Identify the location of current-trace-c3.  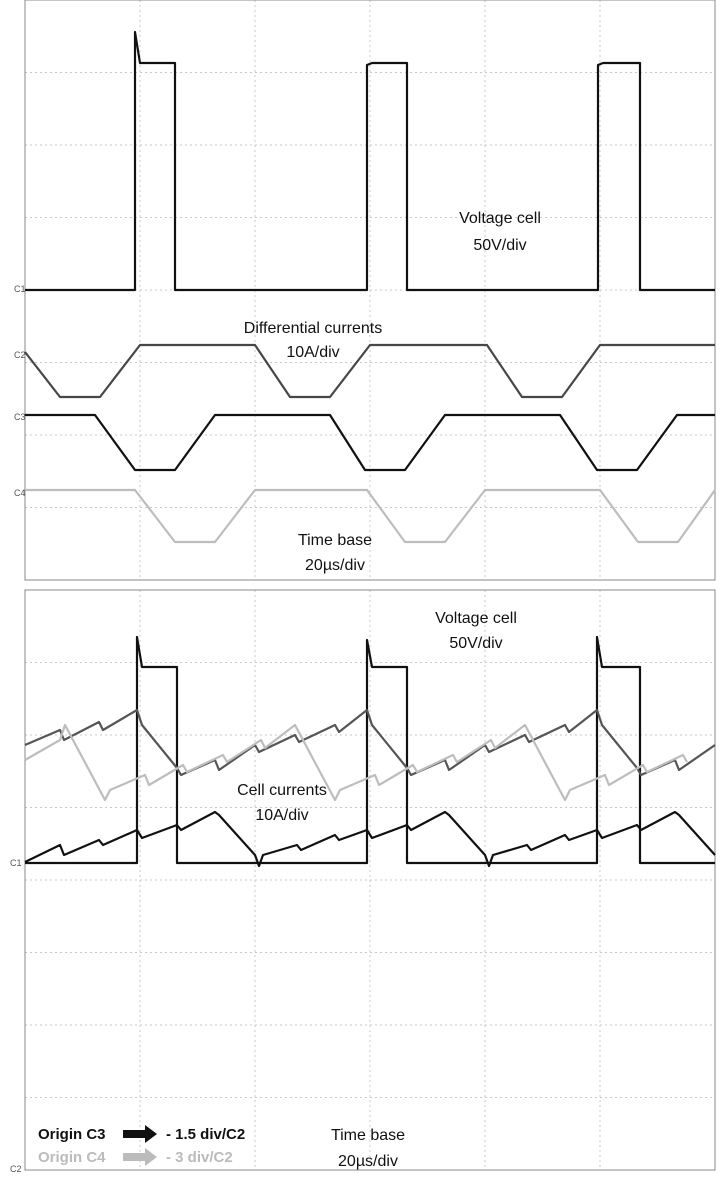
(370, 442).